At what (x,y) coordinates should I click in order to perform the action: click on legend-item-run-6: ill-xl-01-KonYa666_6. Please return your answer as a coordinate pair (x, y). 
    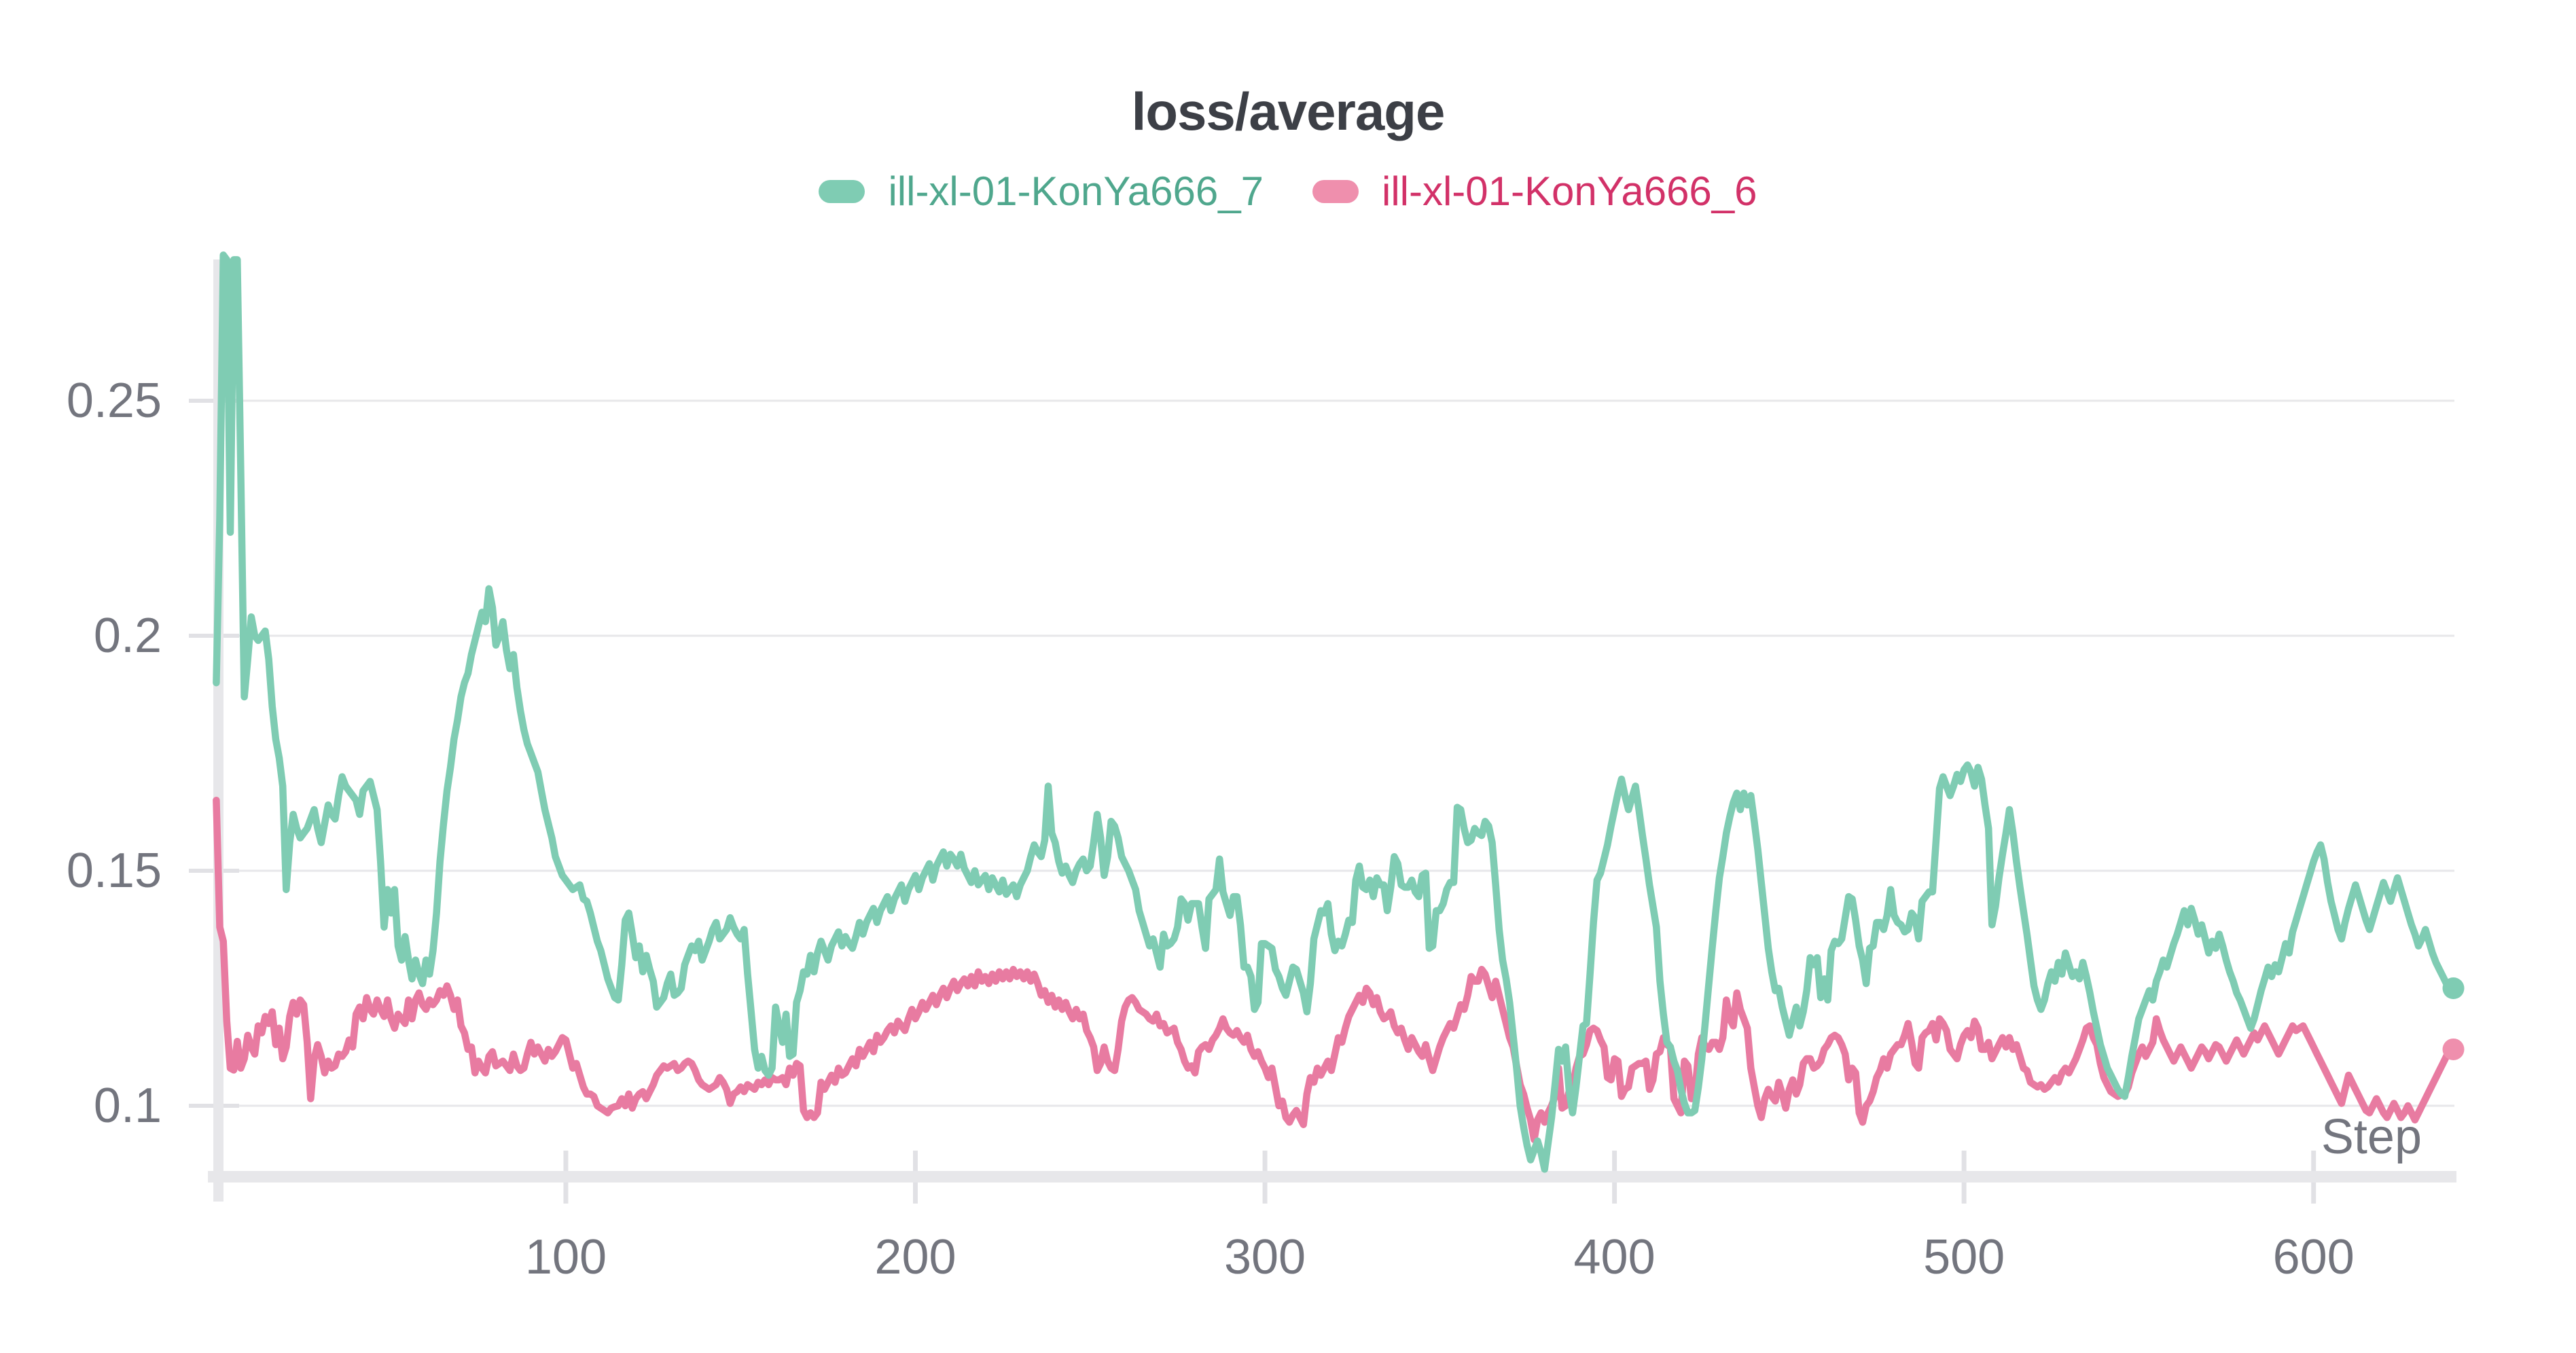
    Looking at the image, I should click on (1534, 191).